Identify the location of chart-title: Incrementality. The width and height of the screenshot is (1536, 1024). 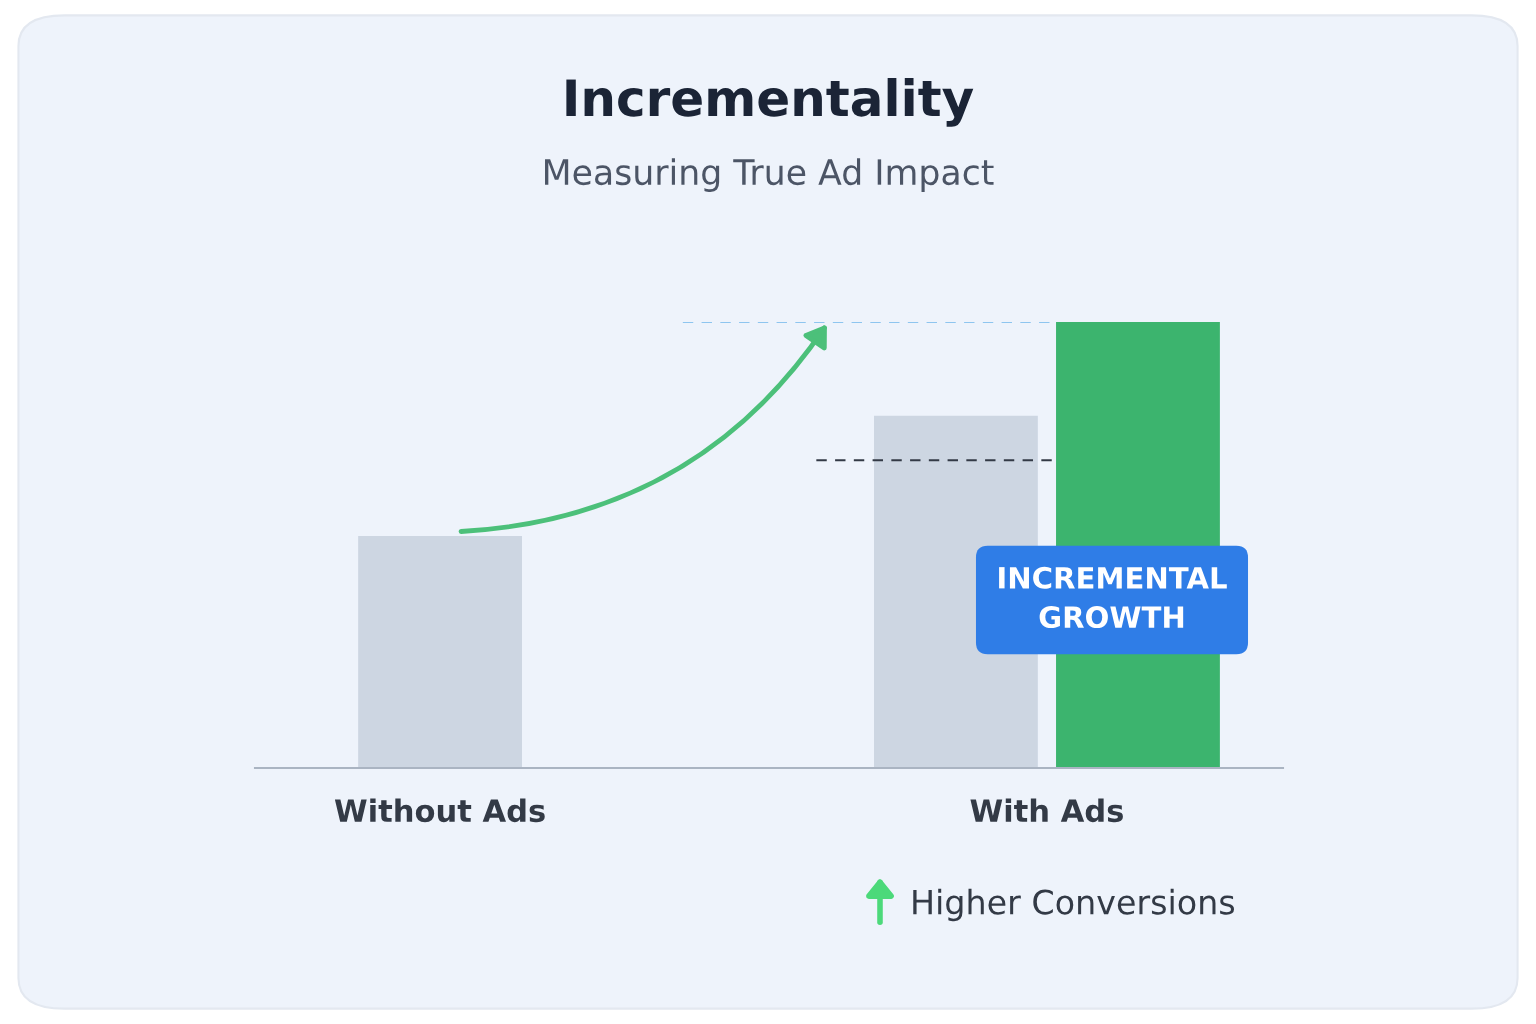
(770, 102).